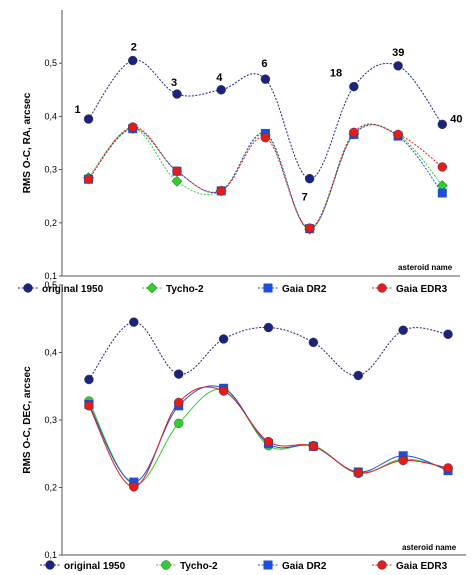 The image size is (473, 575). Describe the element at coordinates (219, 78) in the screenshot. I see `point-label: 4` at that location.